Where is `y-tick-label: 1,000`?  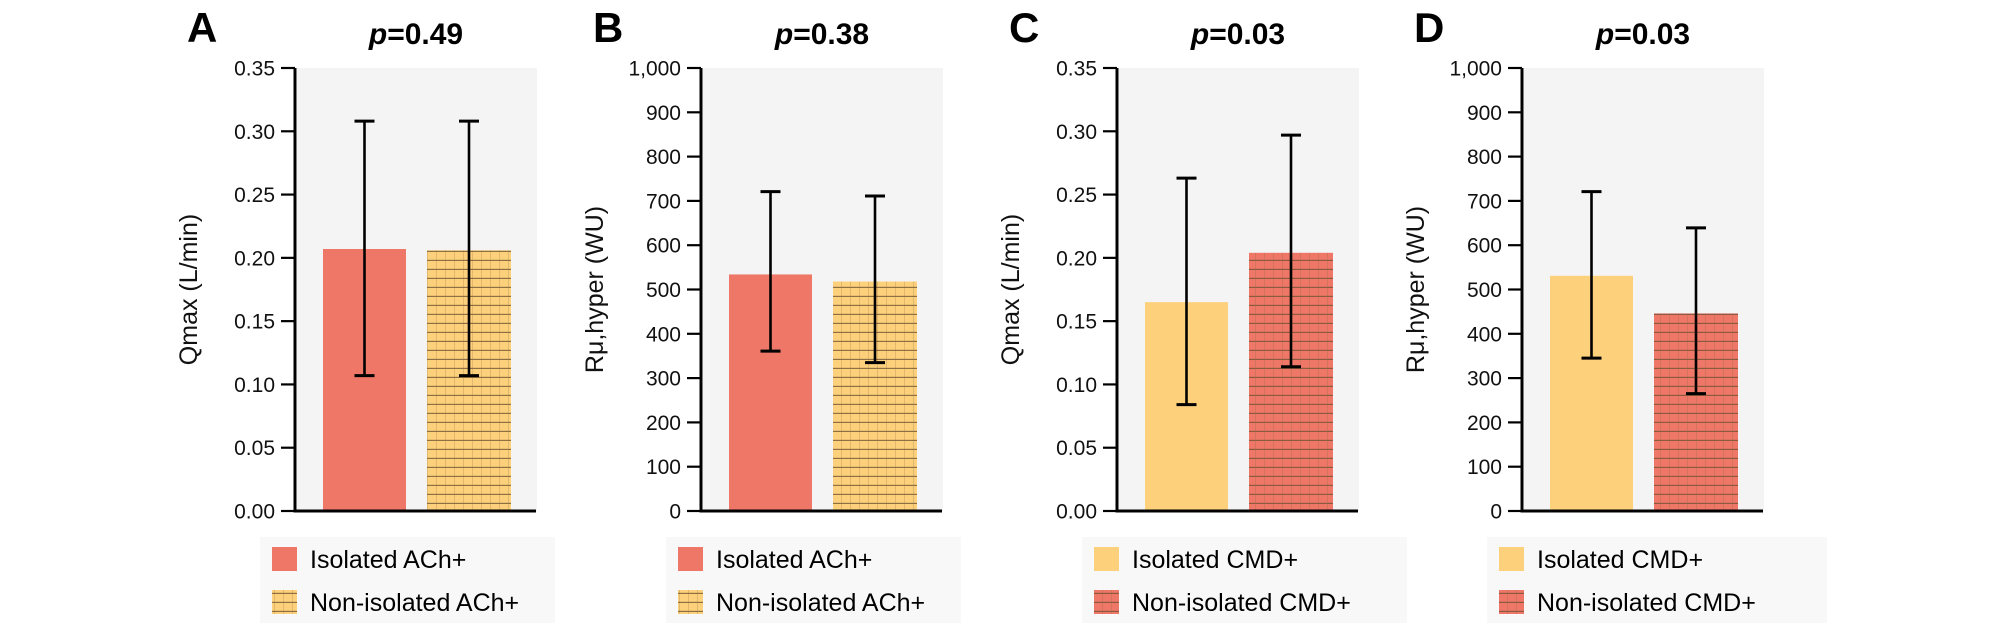
y-tick-label: 1,000 is located at coordinates (1475, 69).